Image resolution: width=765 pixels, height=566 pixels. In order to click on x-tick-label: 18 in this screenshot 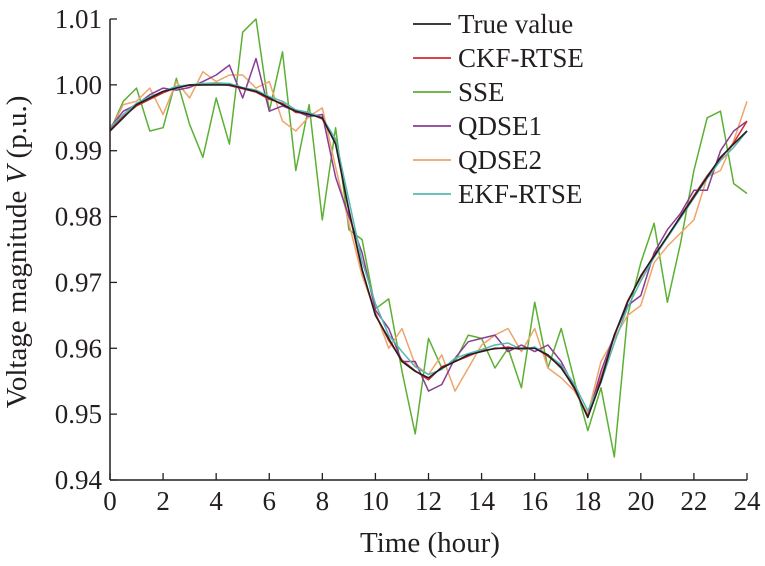, I will do `click(587, 501)`.